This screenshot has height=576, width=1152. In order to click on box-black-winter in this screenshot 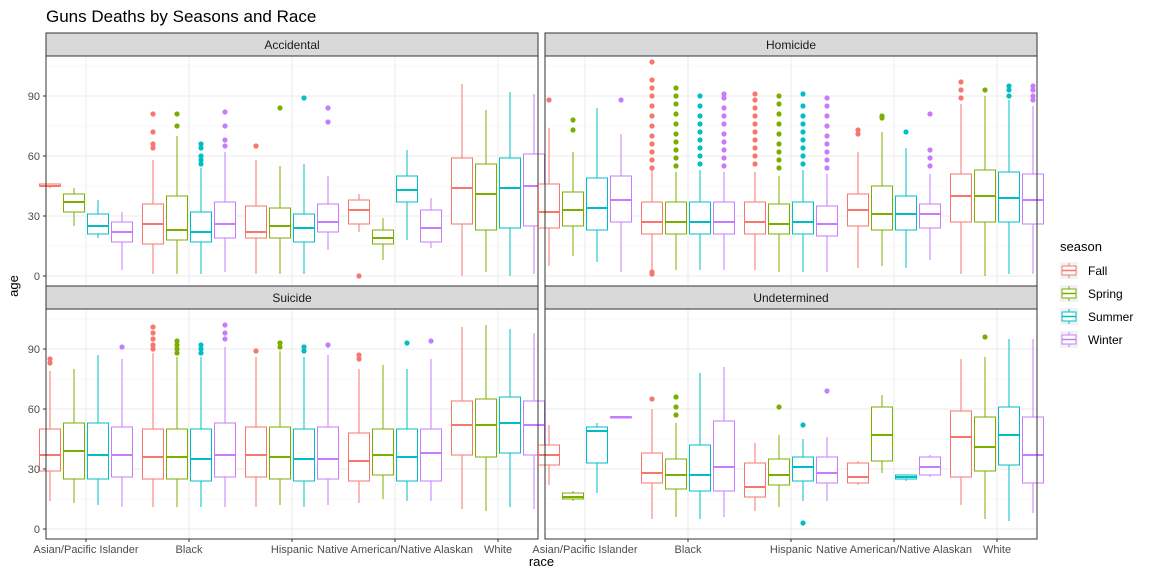, I will do `click(724, 442)`.